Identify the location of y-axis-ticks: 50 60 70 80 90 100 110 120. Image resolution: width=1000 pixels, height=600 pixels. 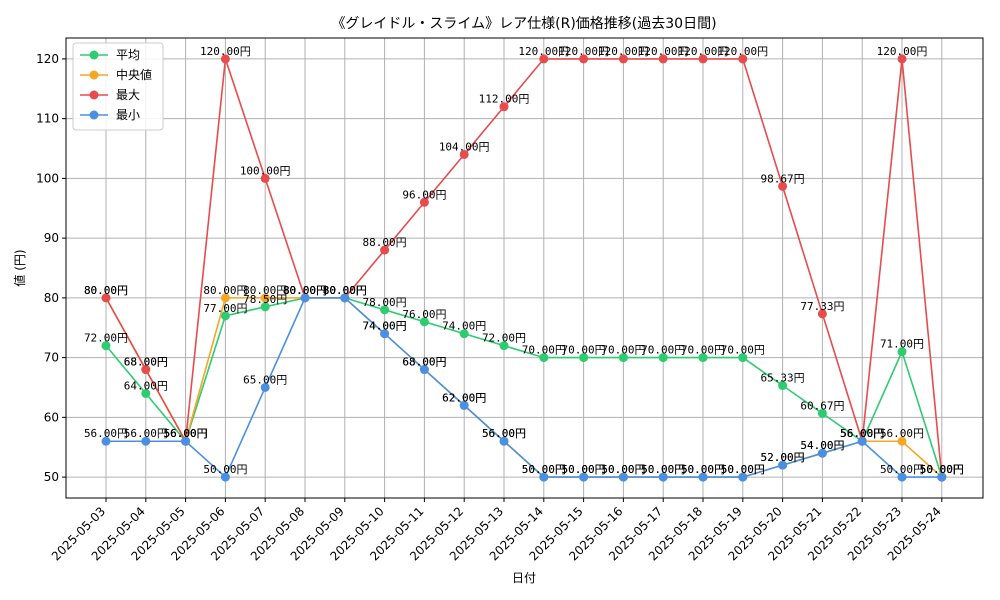
(51, 268).